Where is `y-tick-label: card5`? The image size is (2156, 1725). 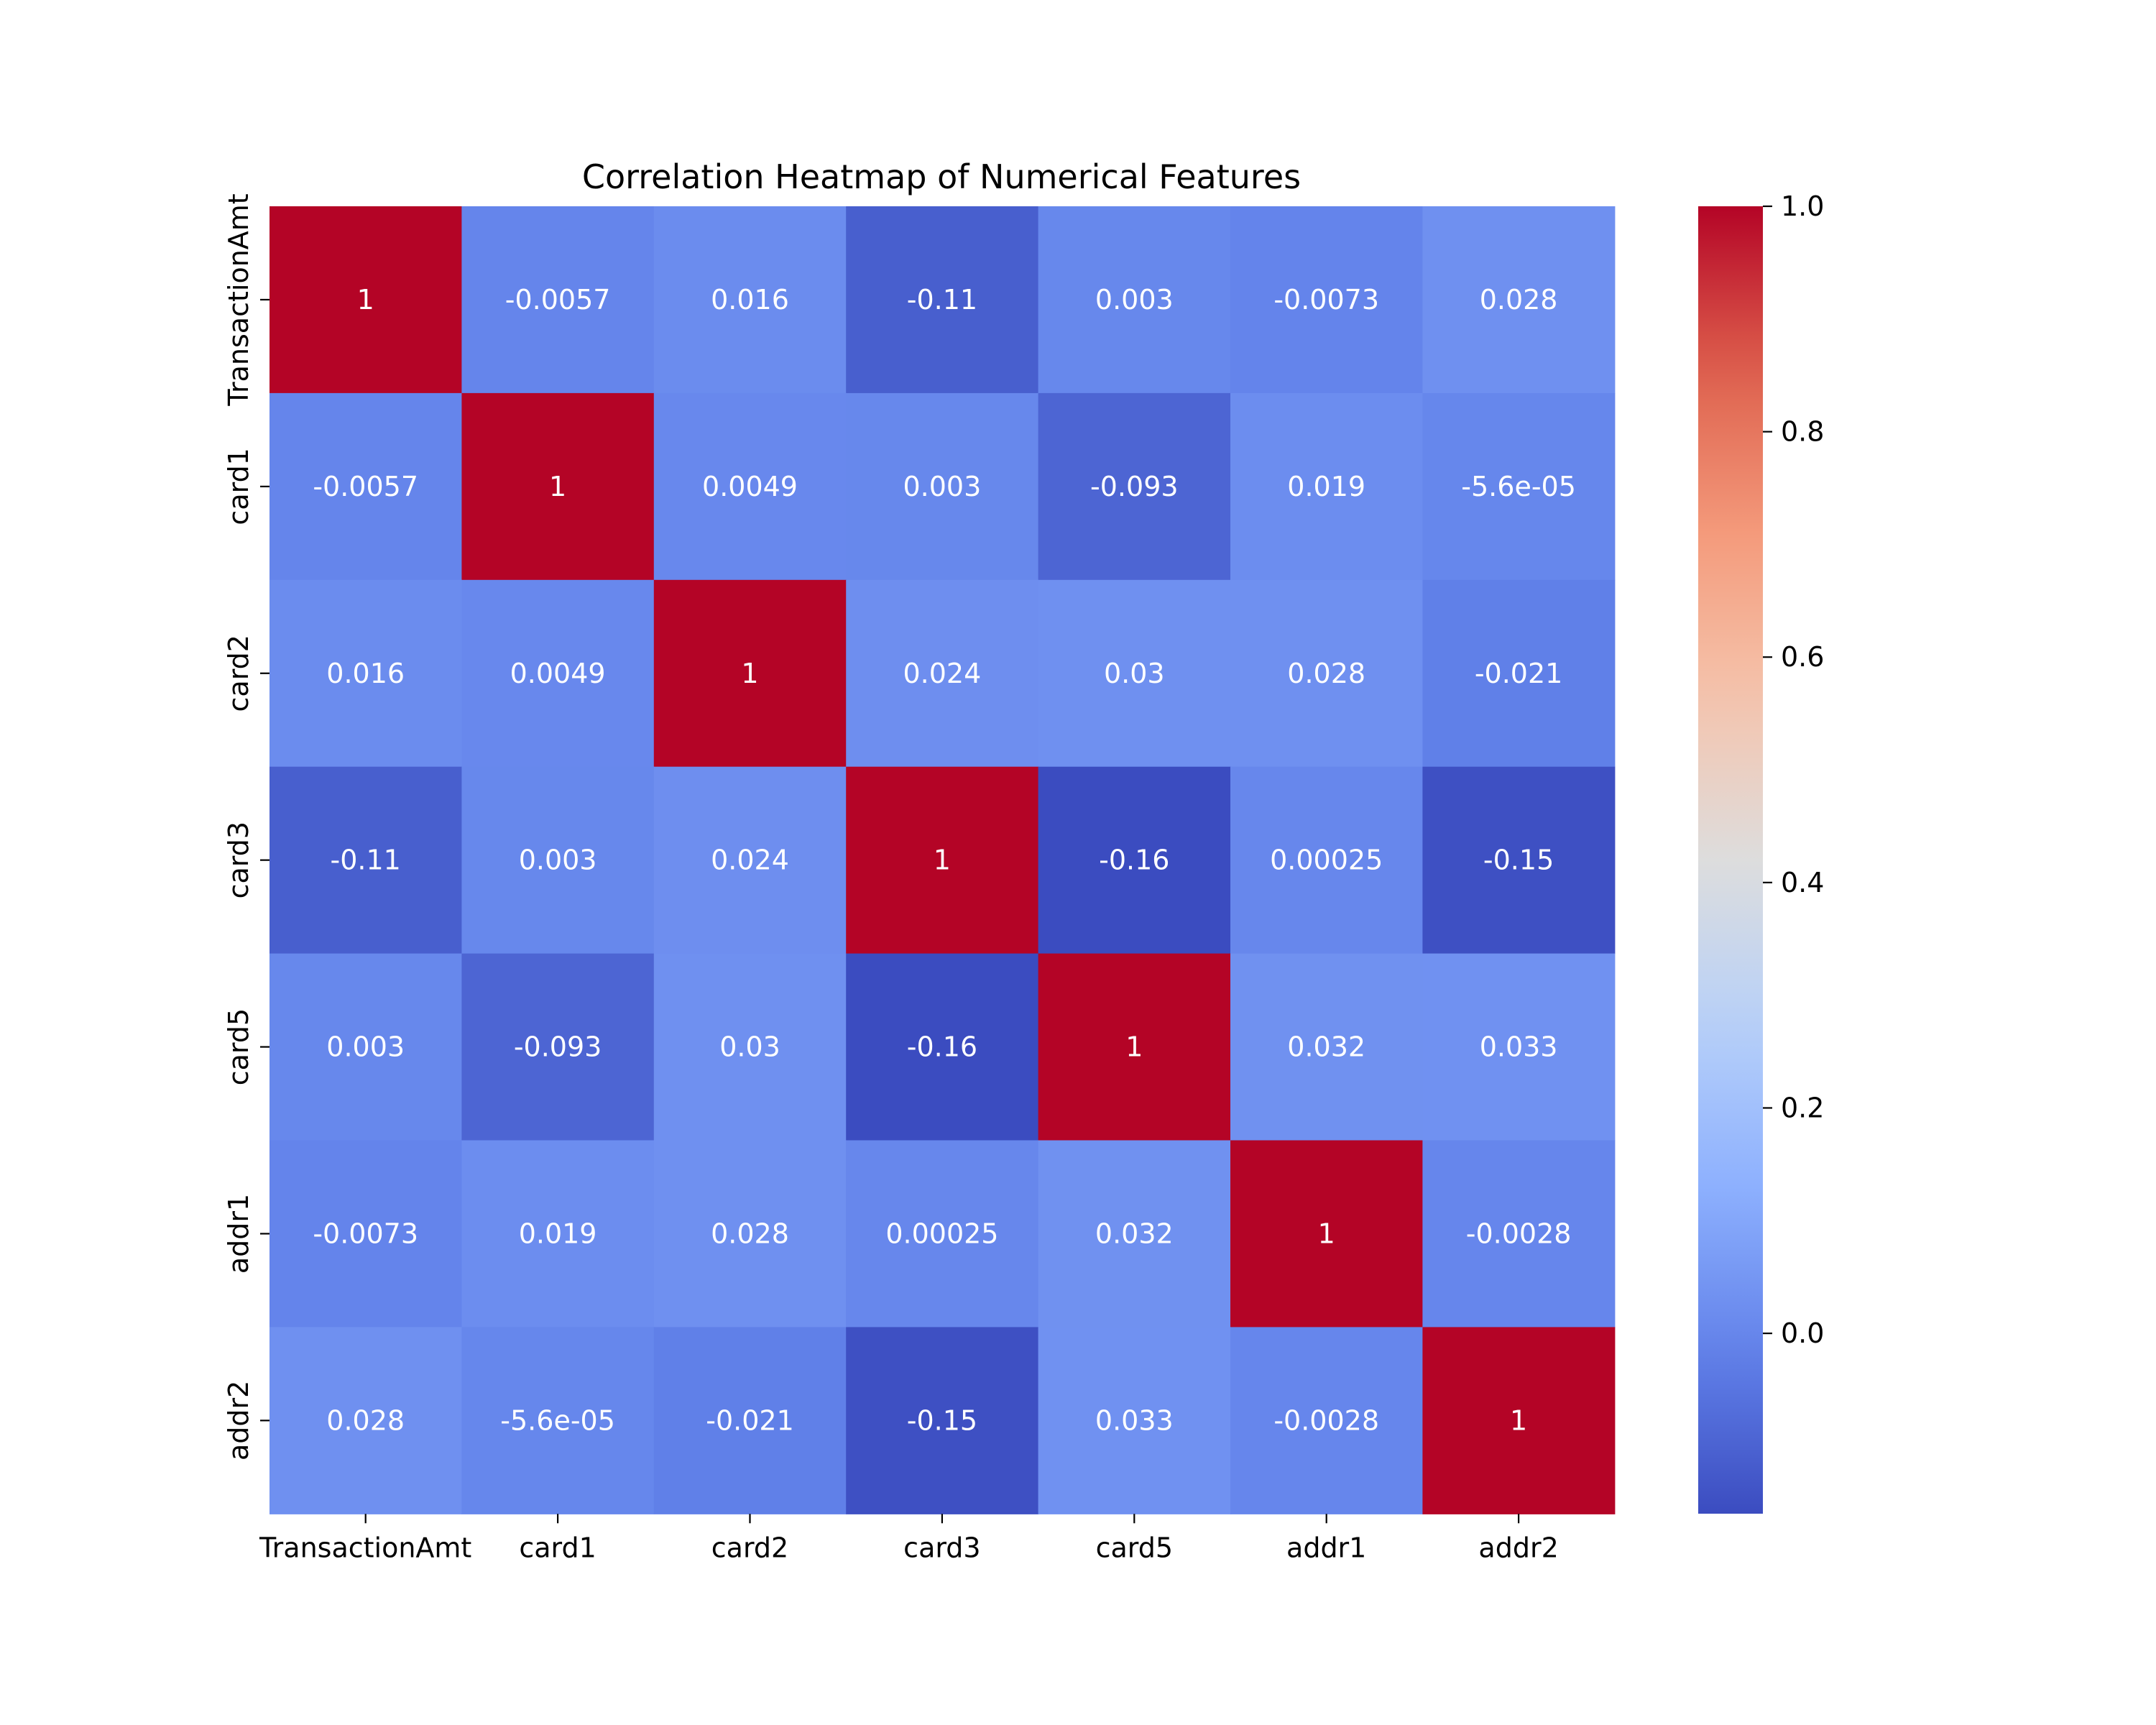
y-tick-label: card5 is located at coordinates (238, 1046).